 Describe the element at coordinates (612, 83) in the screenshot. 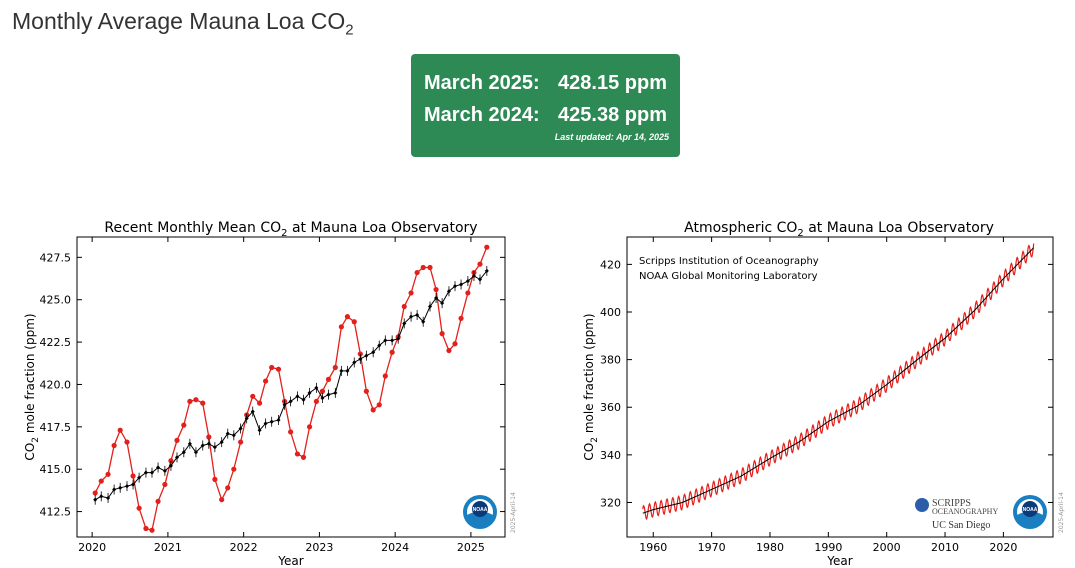

I see `stat-value-current: 428.15 ppm` at that location.